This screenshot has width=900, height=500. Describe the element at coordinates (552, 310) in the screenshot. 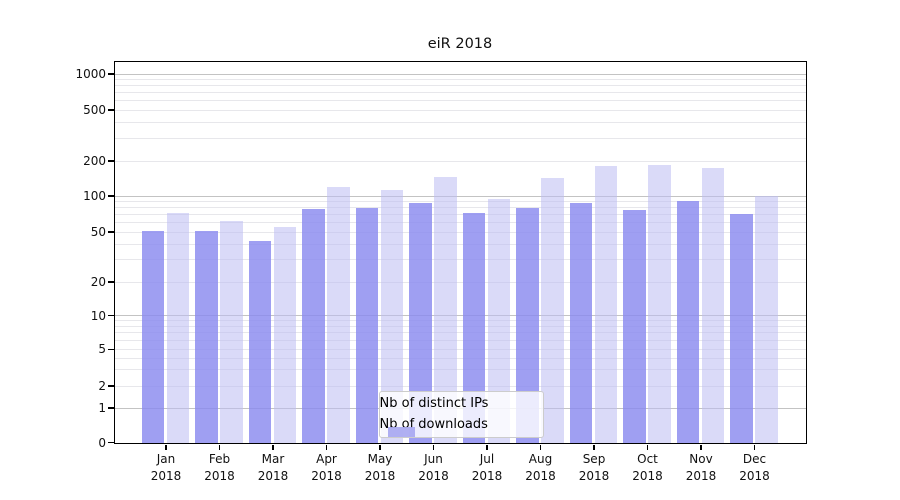

I see `bar-downloads-aug` at that location.